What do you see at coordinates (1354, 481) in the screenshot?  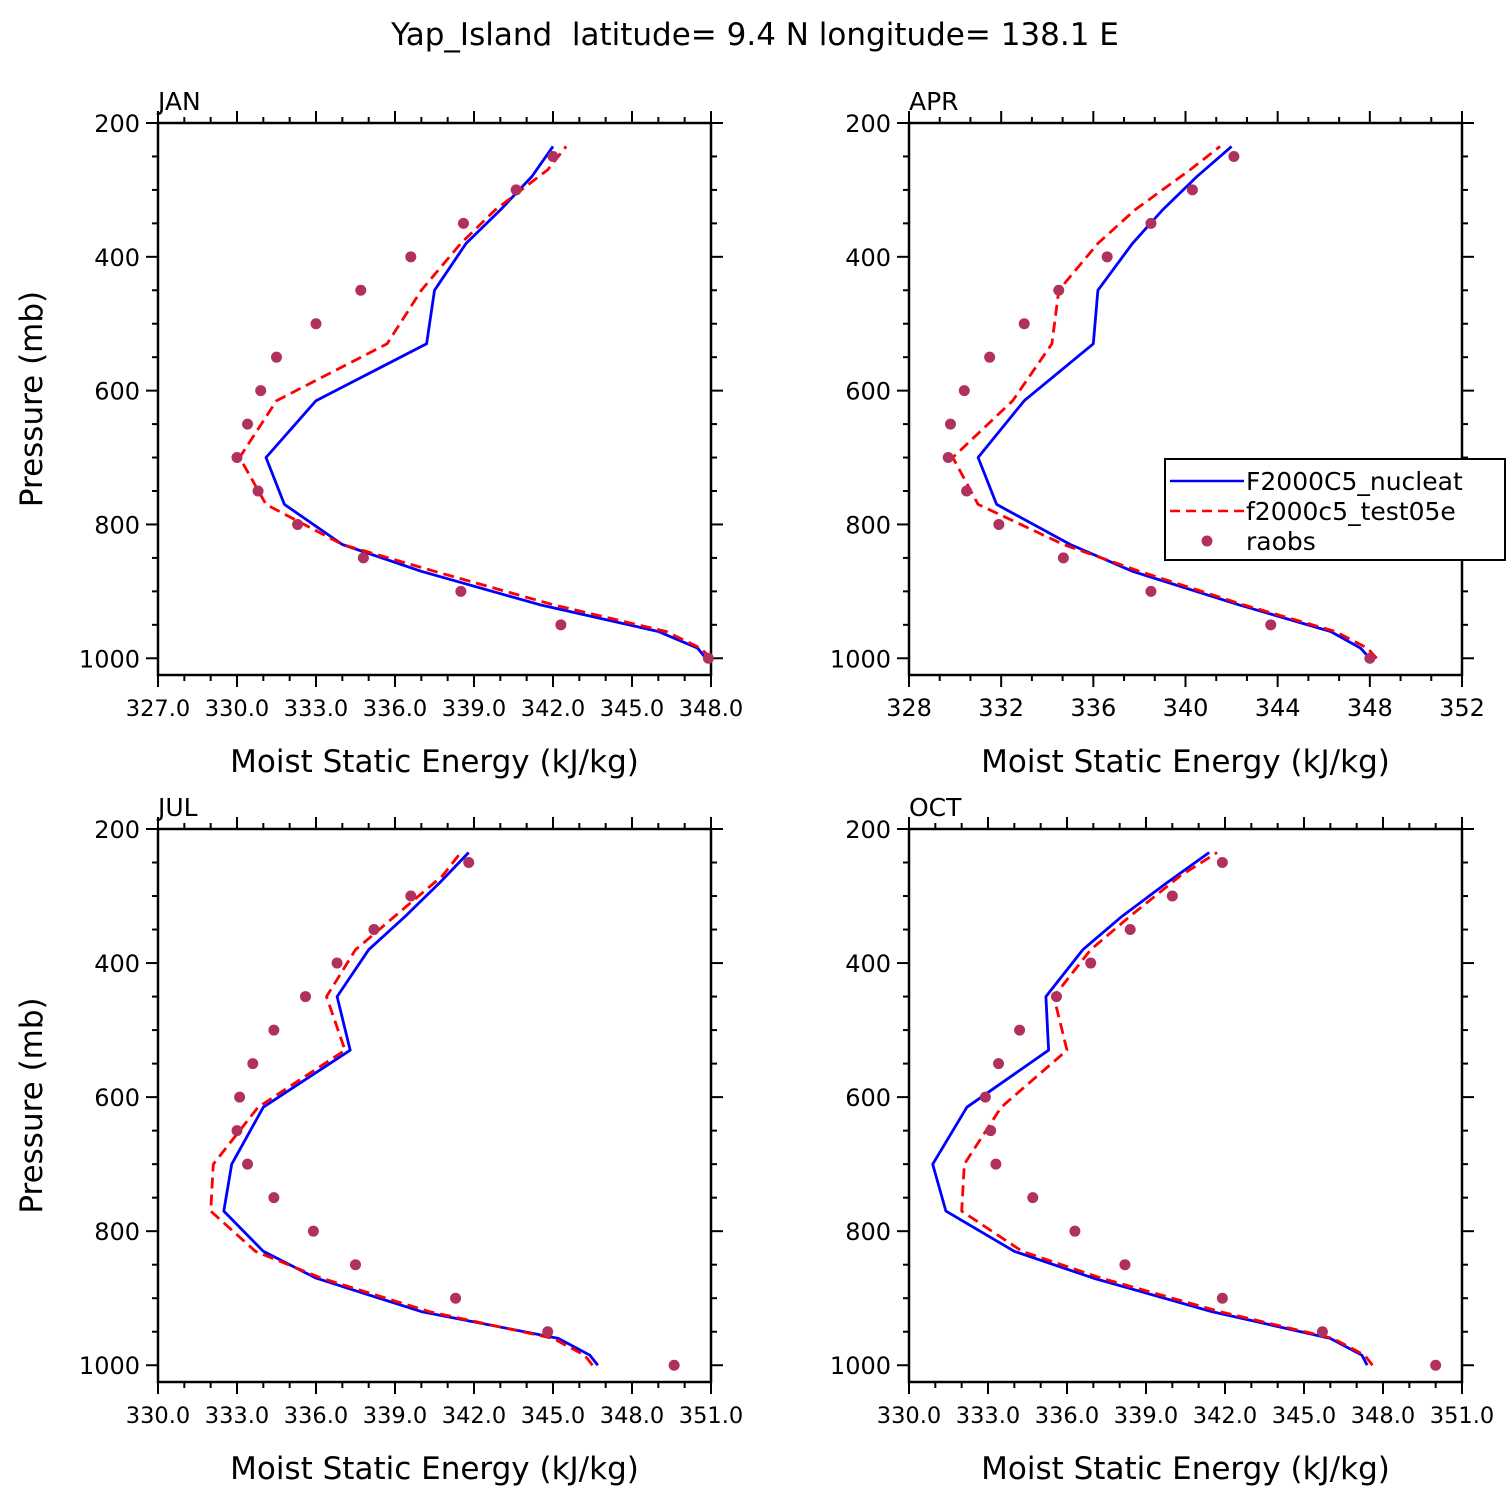 I see `legend-label-model1: F2000C5_nucleat` at bounding box center [1354, 481].